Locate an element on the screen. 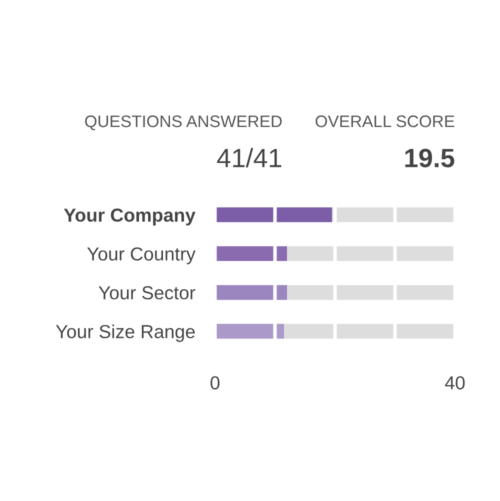  text: 41/41 is located at coordinates (249, 158).